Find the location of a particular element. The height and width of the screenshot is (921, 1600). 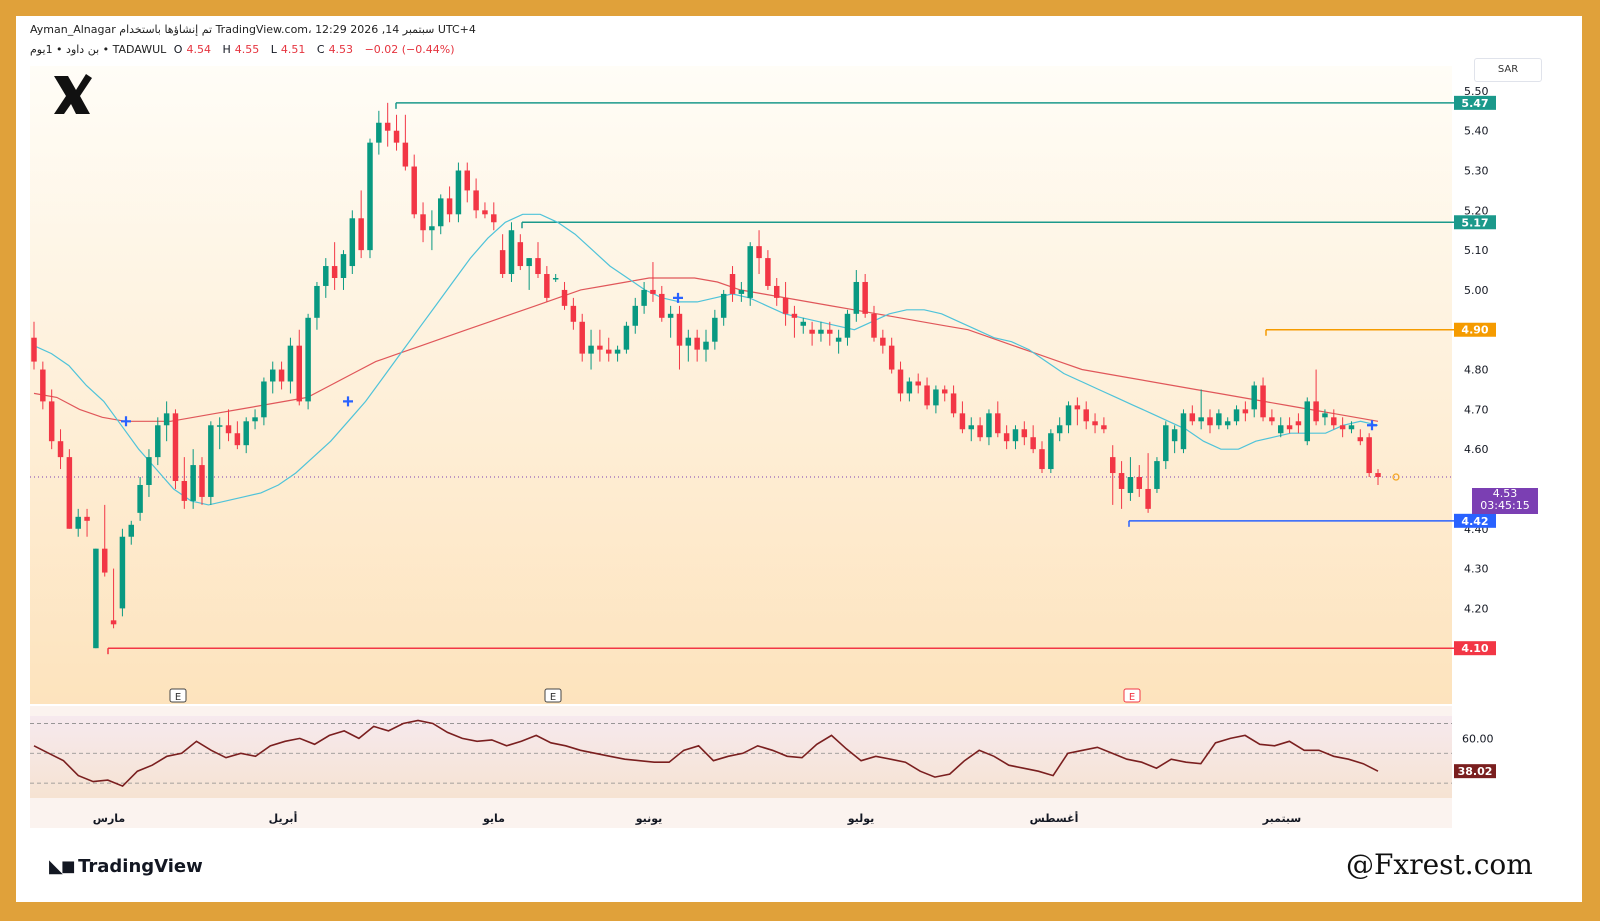

tradingview-logo: ◣◼ TradingView is located at coordinates (126, 866).